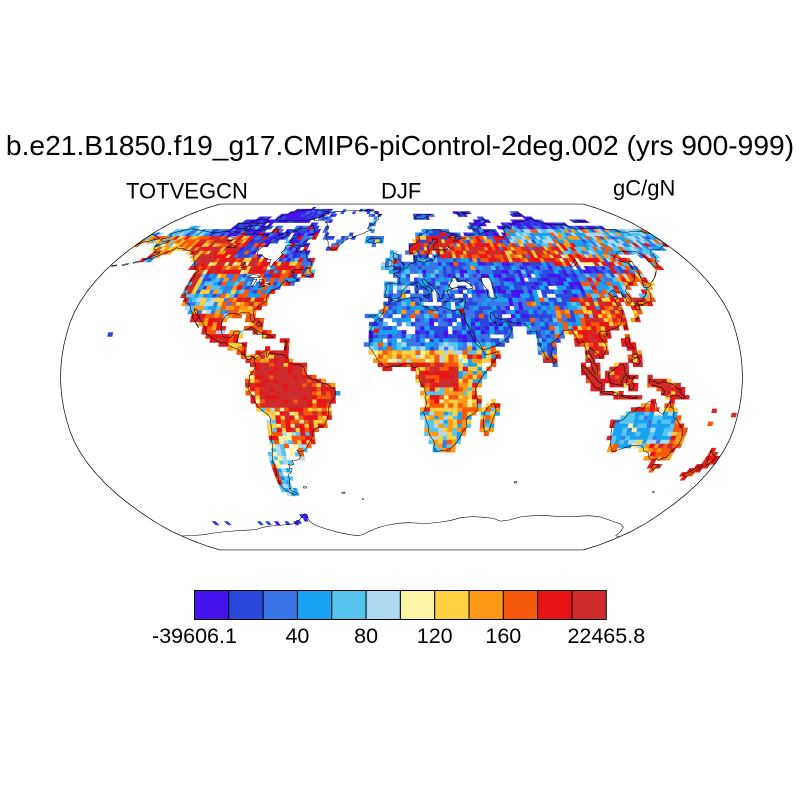  What do you see at coordinates (297, 636) in the screenshot?
I see `svg-text: 40` at bounding box center [297, 636].